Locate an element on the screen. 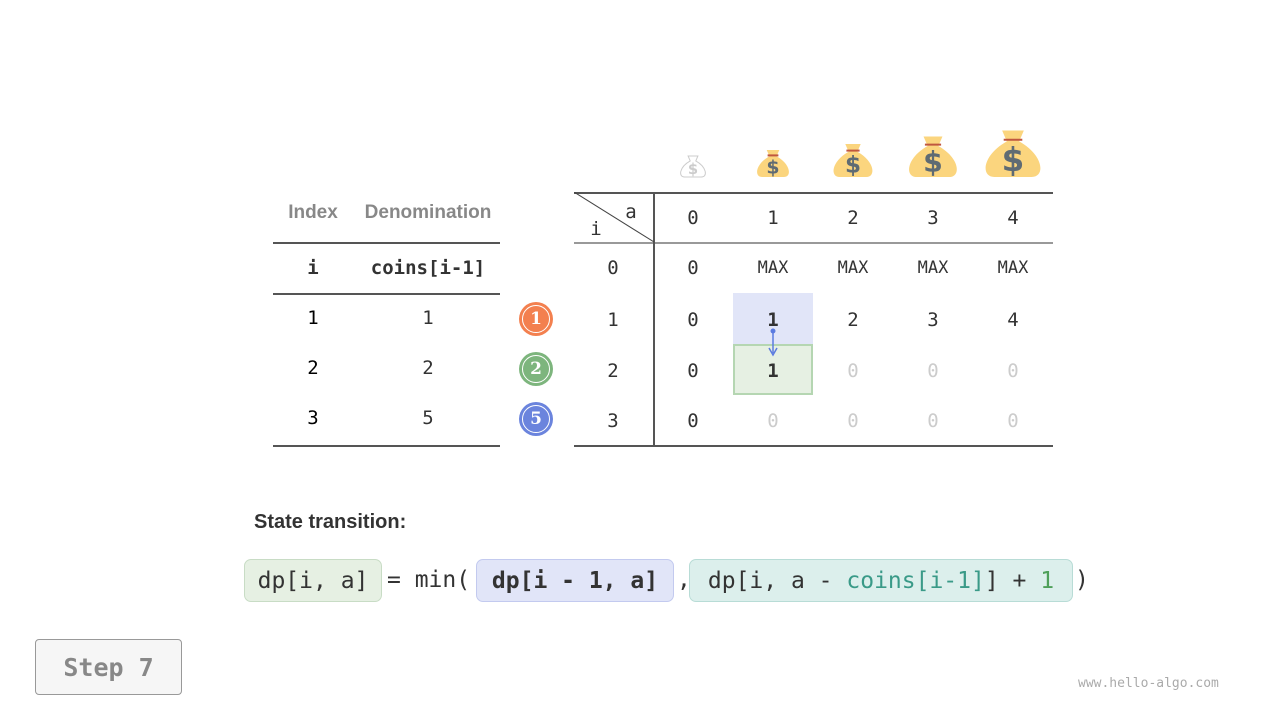  denomination-cell: 1 is located at coordinates (428, 318).